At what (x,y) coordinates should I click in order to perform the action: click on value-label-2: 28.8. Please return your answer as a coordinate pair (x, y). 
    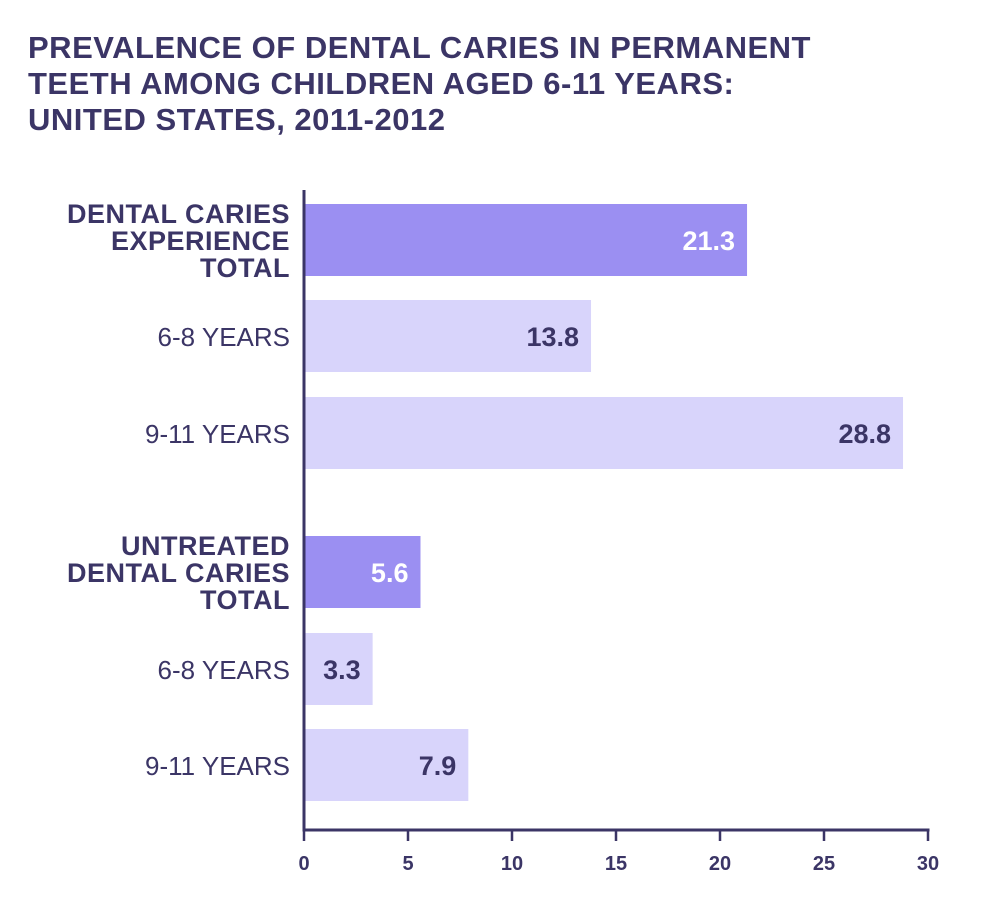
    Looking at the image, I should click on (864, 434).